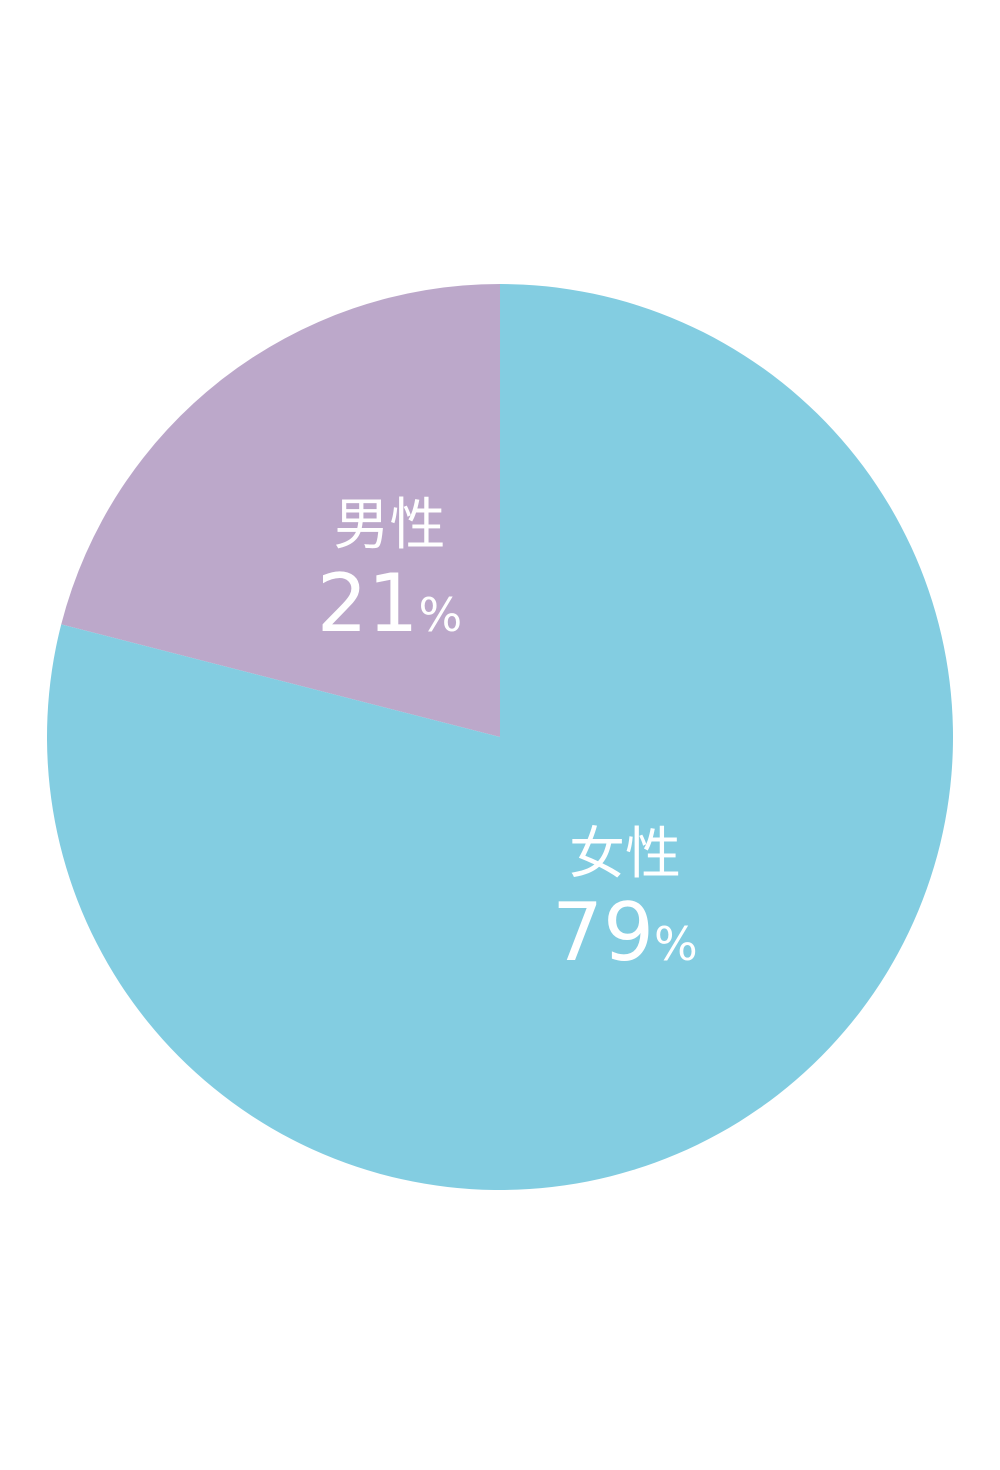  What do you see at coordinates (390, 603) in the screenshot?
I see `slice-value-label: 21%` at bounding box center [390, 603].